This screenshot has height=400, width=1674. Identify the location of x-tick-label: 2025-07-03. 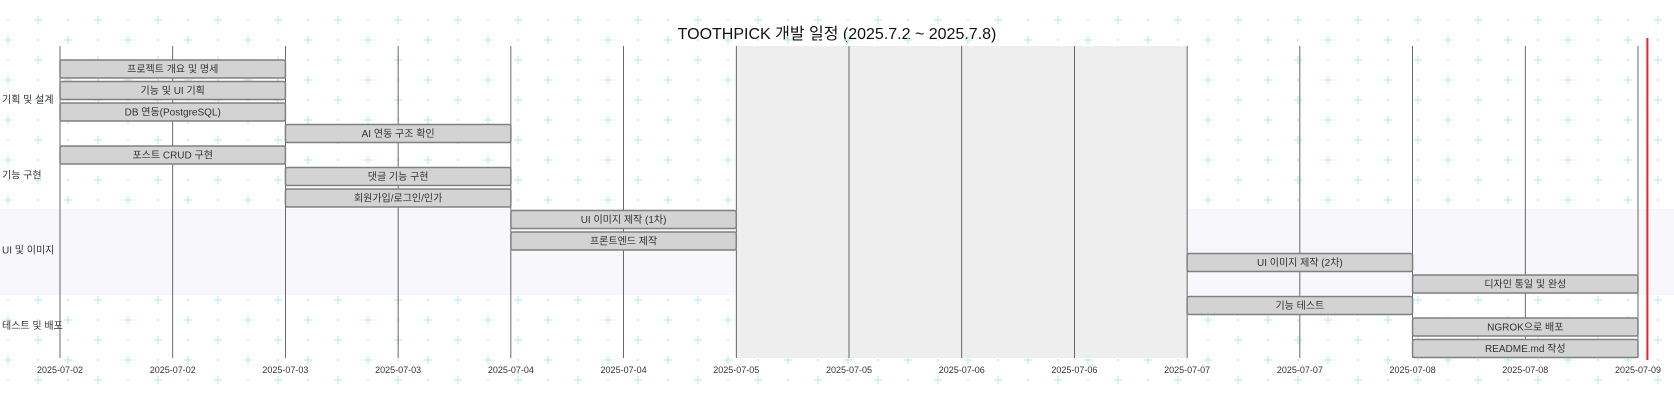
(398, 370).